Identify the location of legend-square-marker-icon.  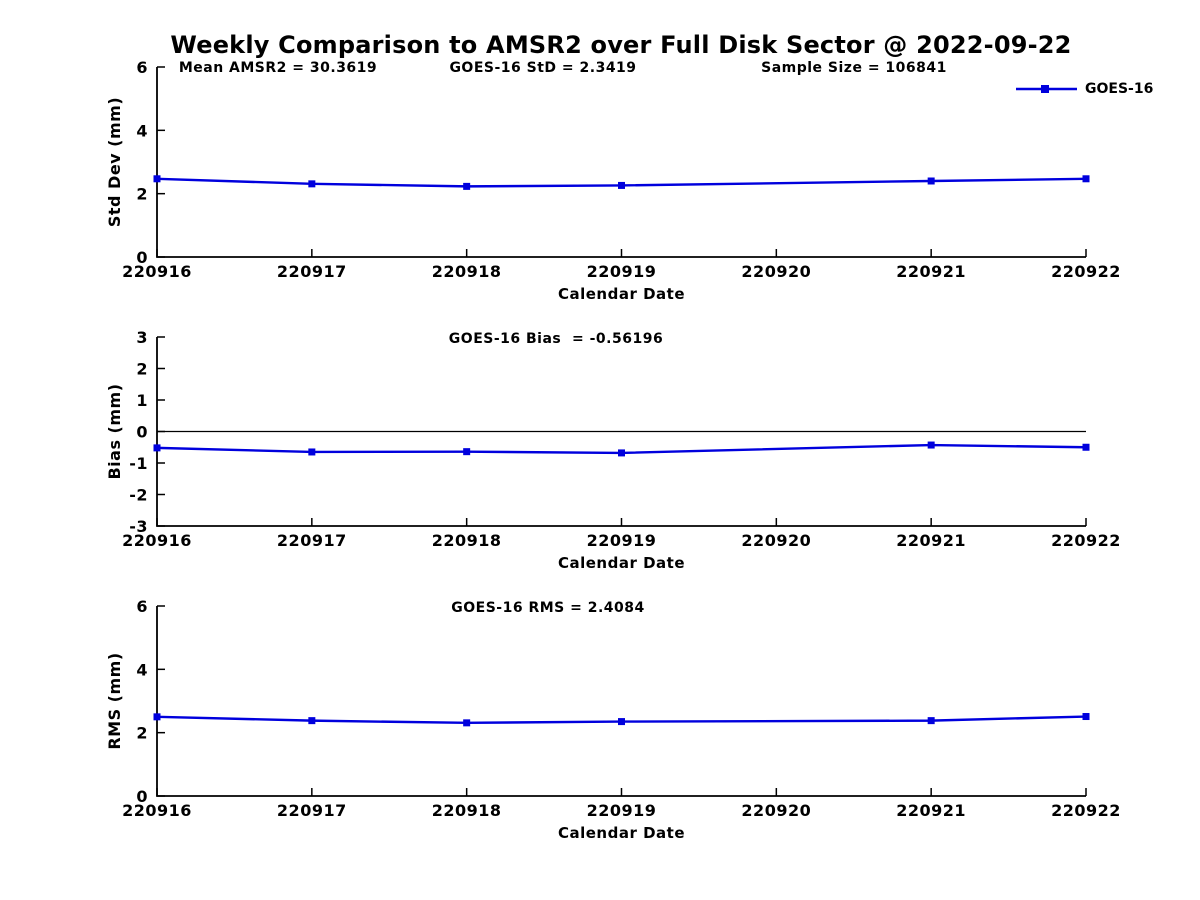
(1045, 89).